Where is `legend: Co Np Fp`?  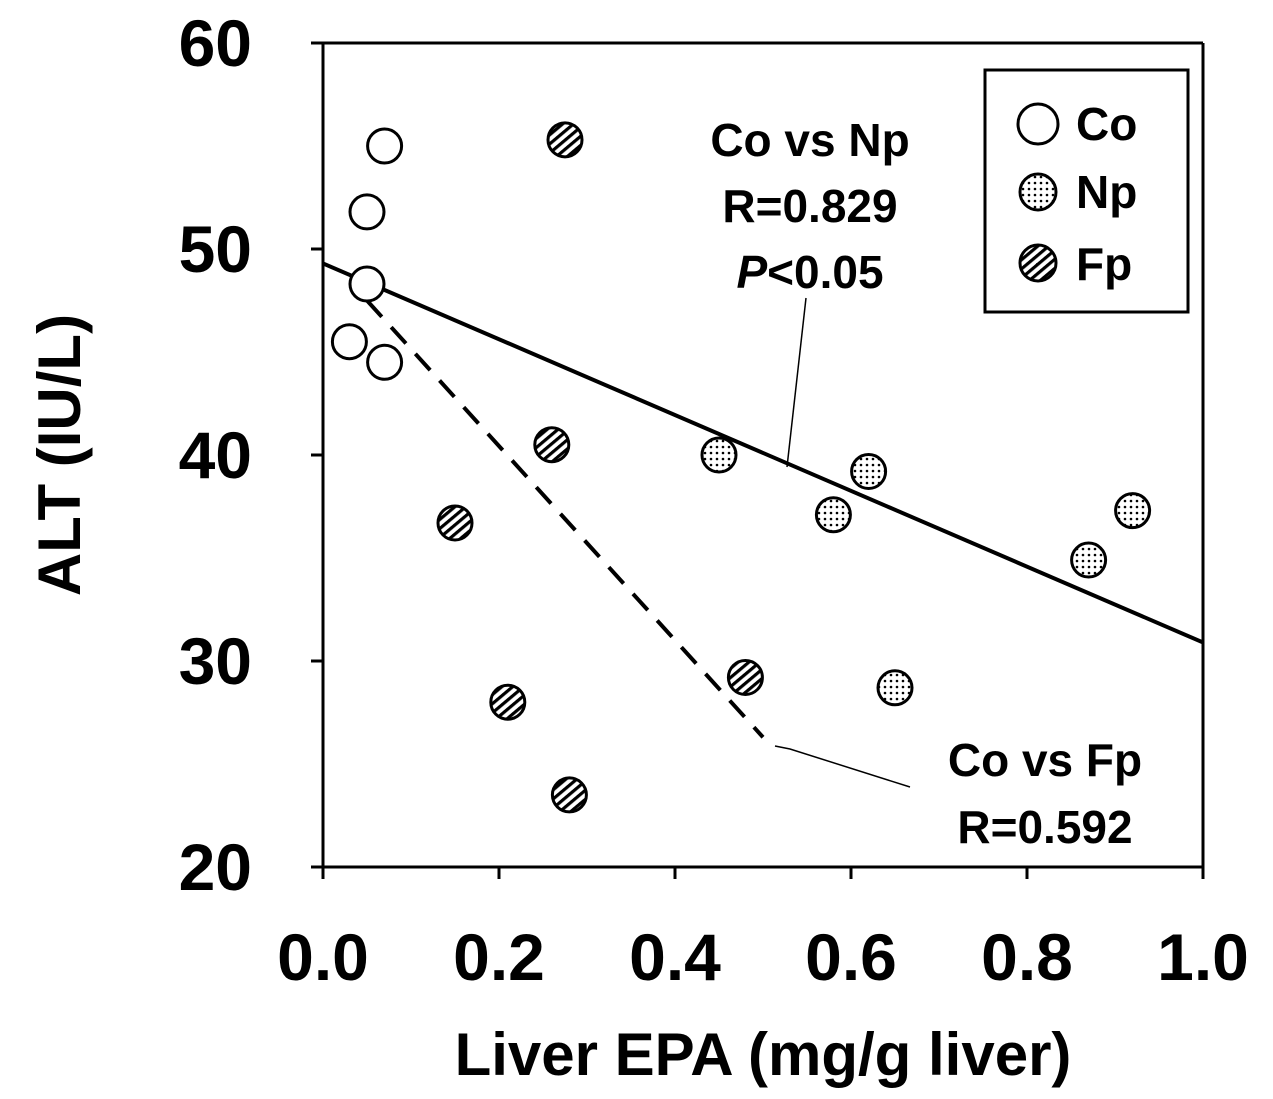
legend: Co Np Fp is located at coordinates (1086, 191).